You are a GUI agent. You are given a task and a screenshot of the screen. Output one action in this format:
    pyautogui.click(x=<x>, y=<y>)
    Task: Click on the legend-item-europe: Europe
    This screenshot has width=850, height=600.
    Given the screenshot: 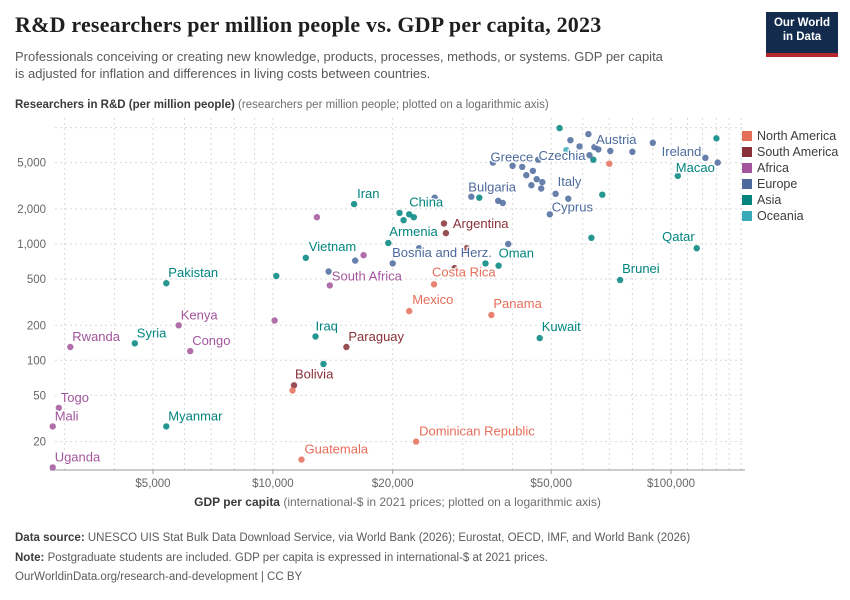 What is the action you would take?
    pyautogui.click(x=790, y=184)
    